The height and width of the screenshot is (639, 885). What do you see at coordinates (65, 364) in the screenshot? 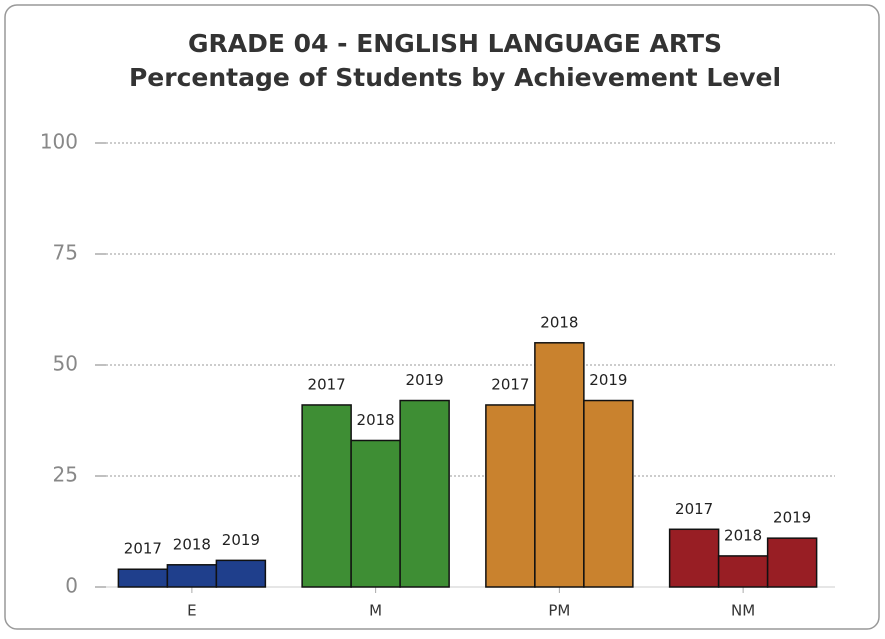
I see `y-tick-label: 50` at bounding box center [65, 364].